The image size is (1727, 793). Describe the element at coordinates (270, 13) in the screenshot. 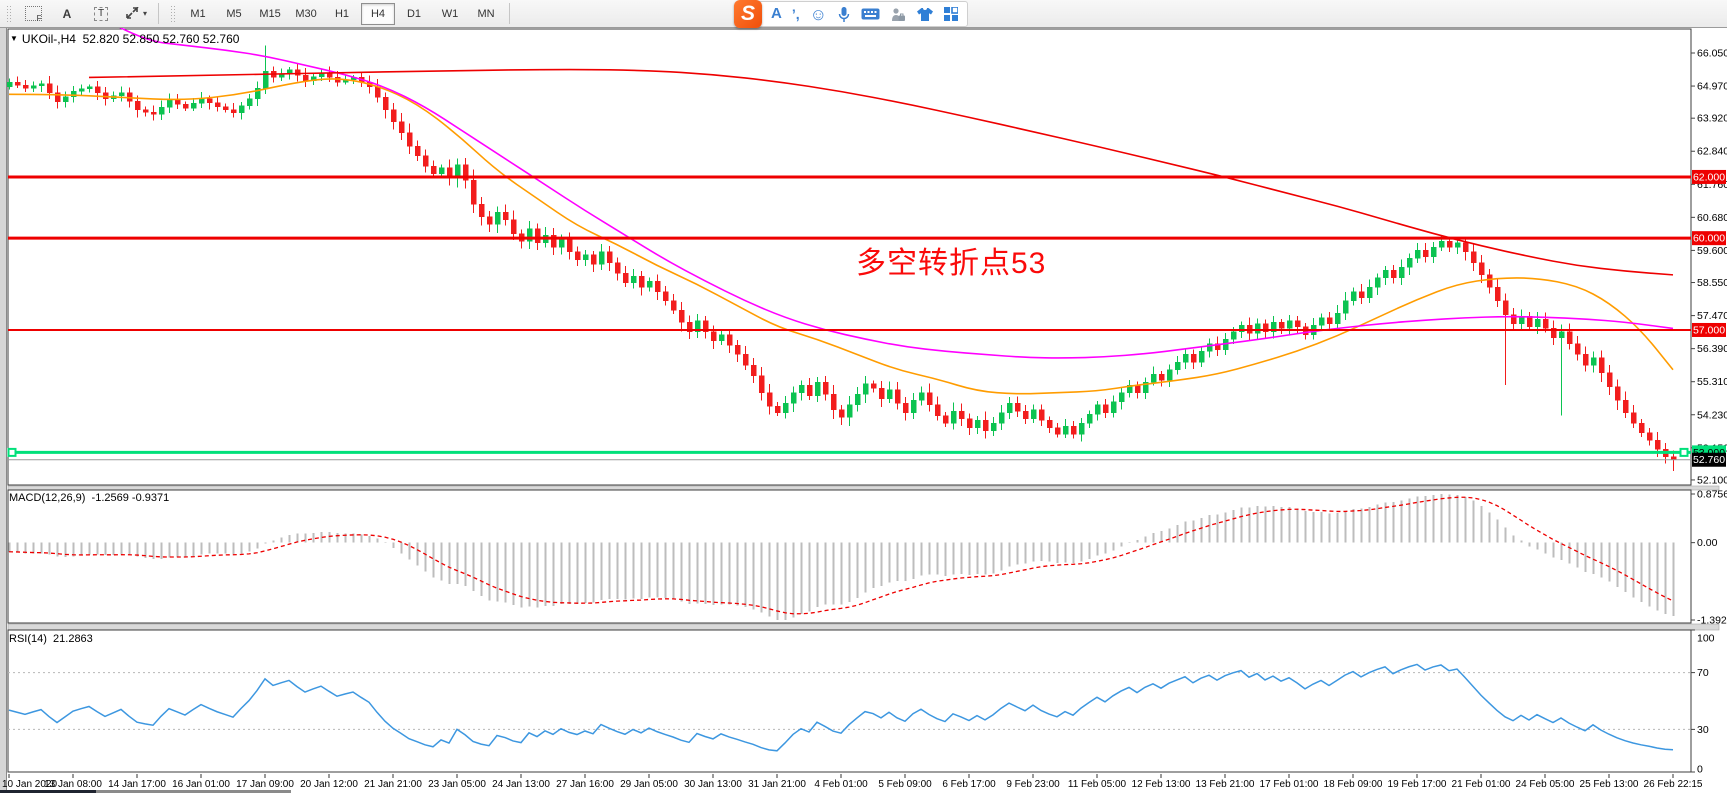

I see `timeframe-button-M15: M15` at that location.